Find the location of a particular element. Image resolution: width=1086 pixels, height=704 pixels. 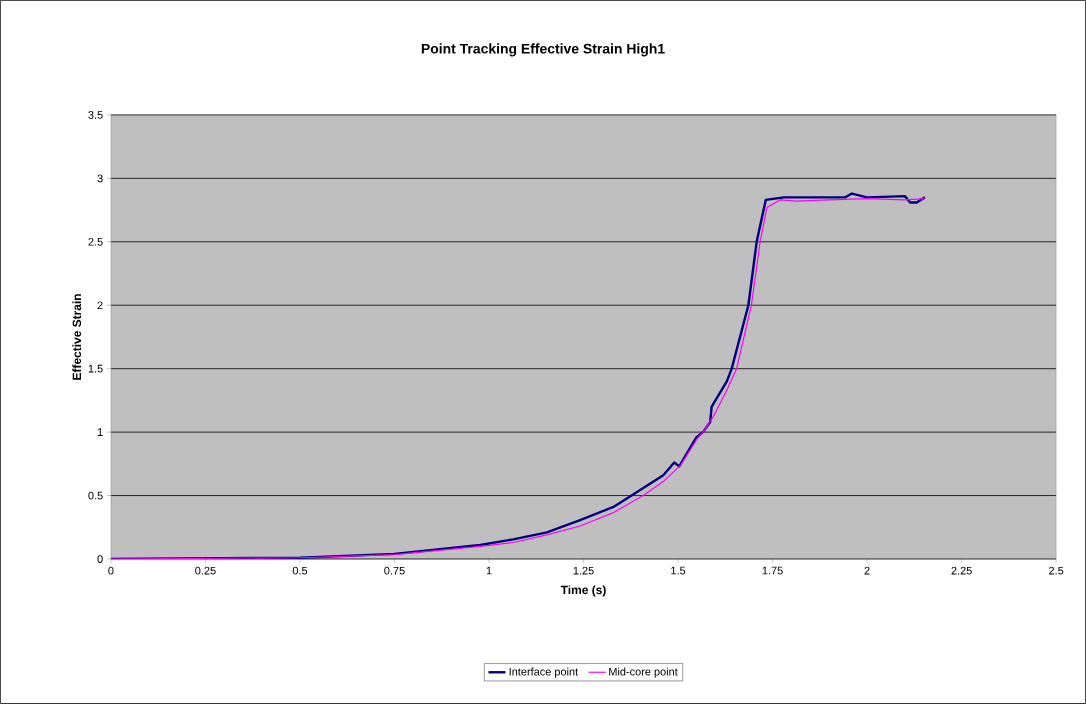

x-tick-label: 1.5 is located at coordinates (678, 570).